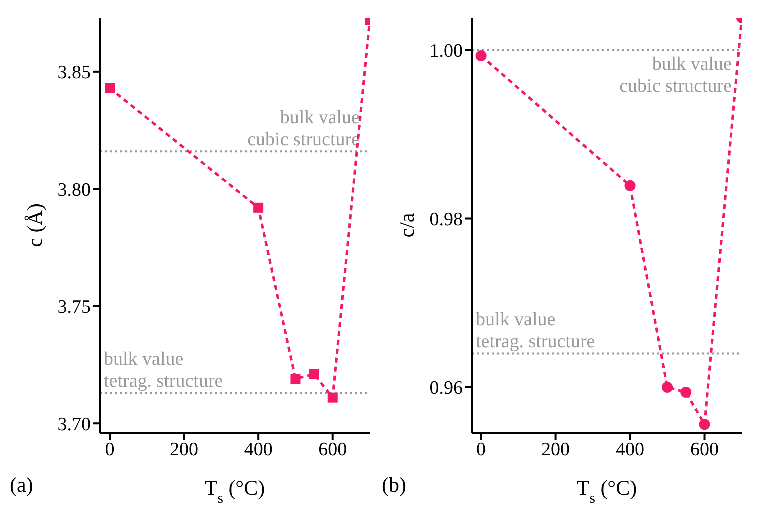 The height and width of the screenshot is (525, 760). I want to click on y-tick-label: 3.85, so click(74, 73).